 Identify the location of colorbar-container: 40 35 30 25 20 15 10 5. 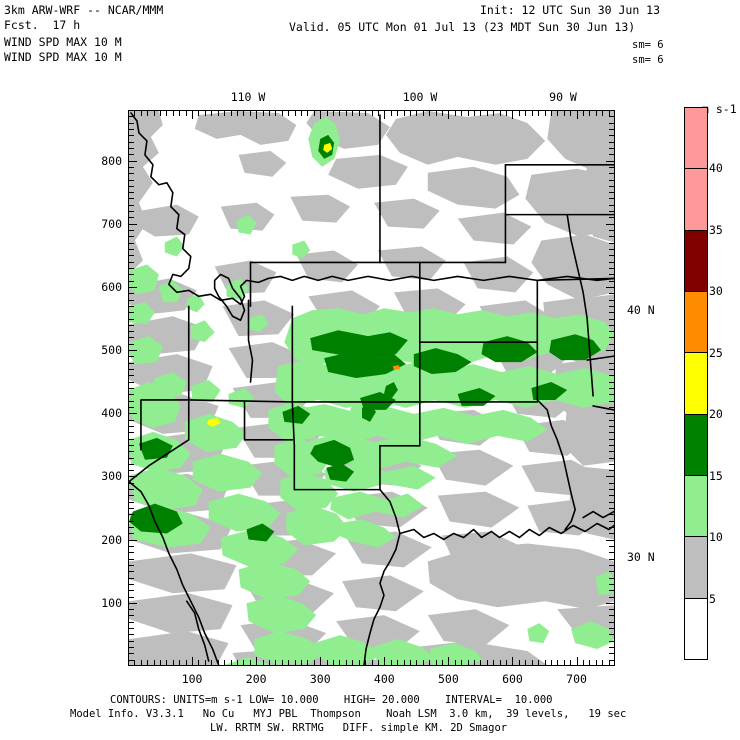
(703, 383).